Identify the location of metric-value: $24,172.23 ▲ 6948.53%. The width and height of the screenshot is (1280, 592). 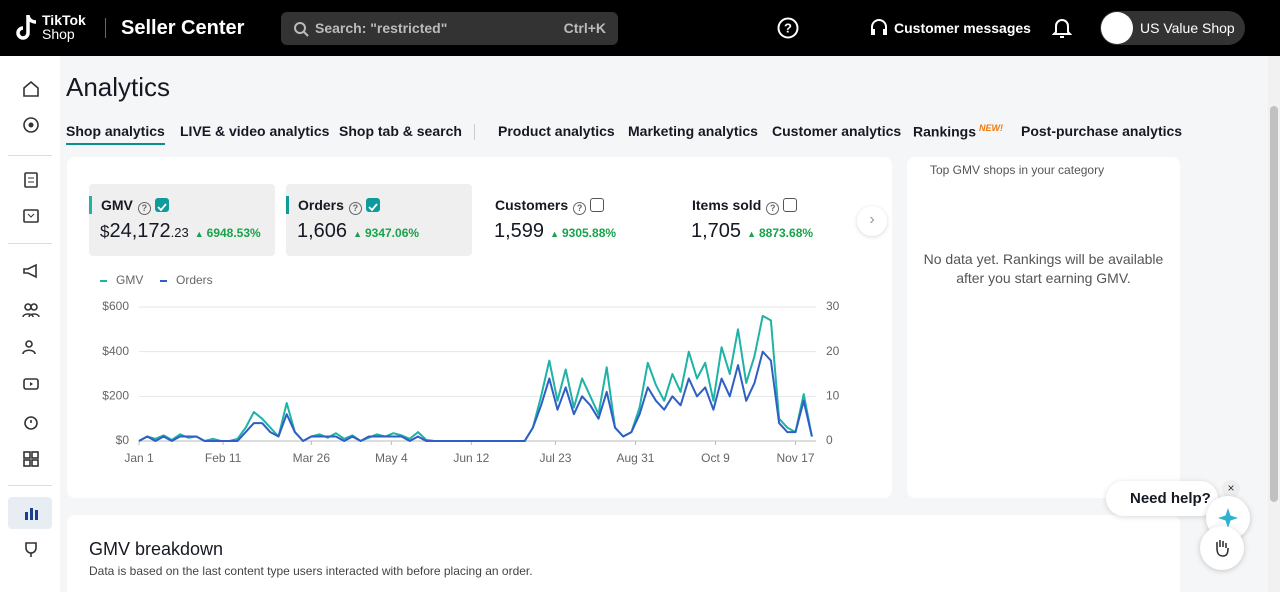
(180, 231).